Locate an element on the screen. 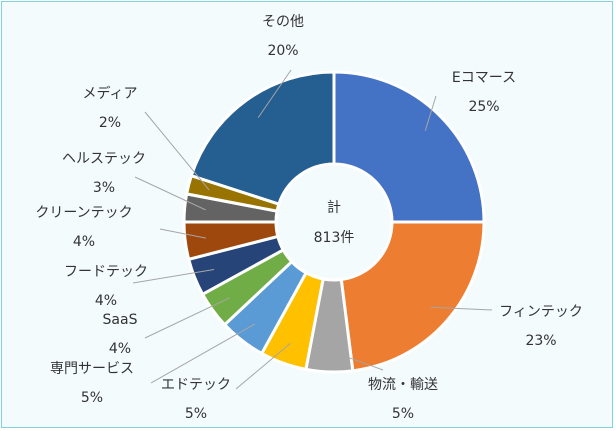 The image size is (616, 431). slice-label-name-10: その他 is located at coordinates (283, 22).